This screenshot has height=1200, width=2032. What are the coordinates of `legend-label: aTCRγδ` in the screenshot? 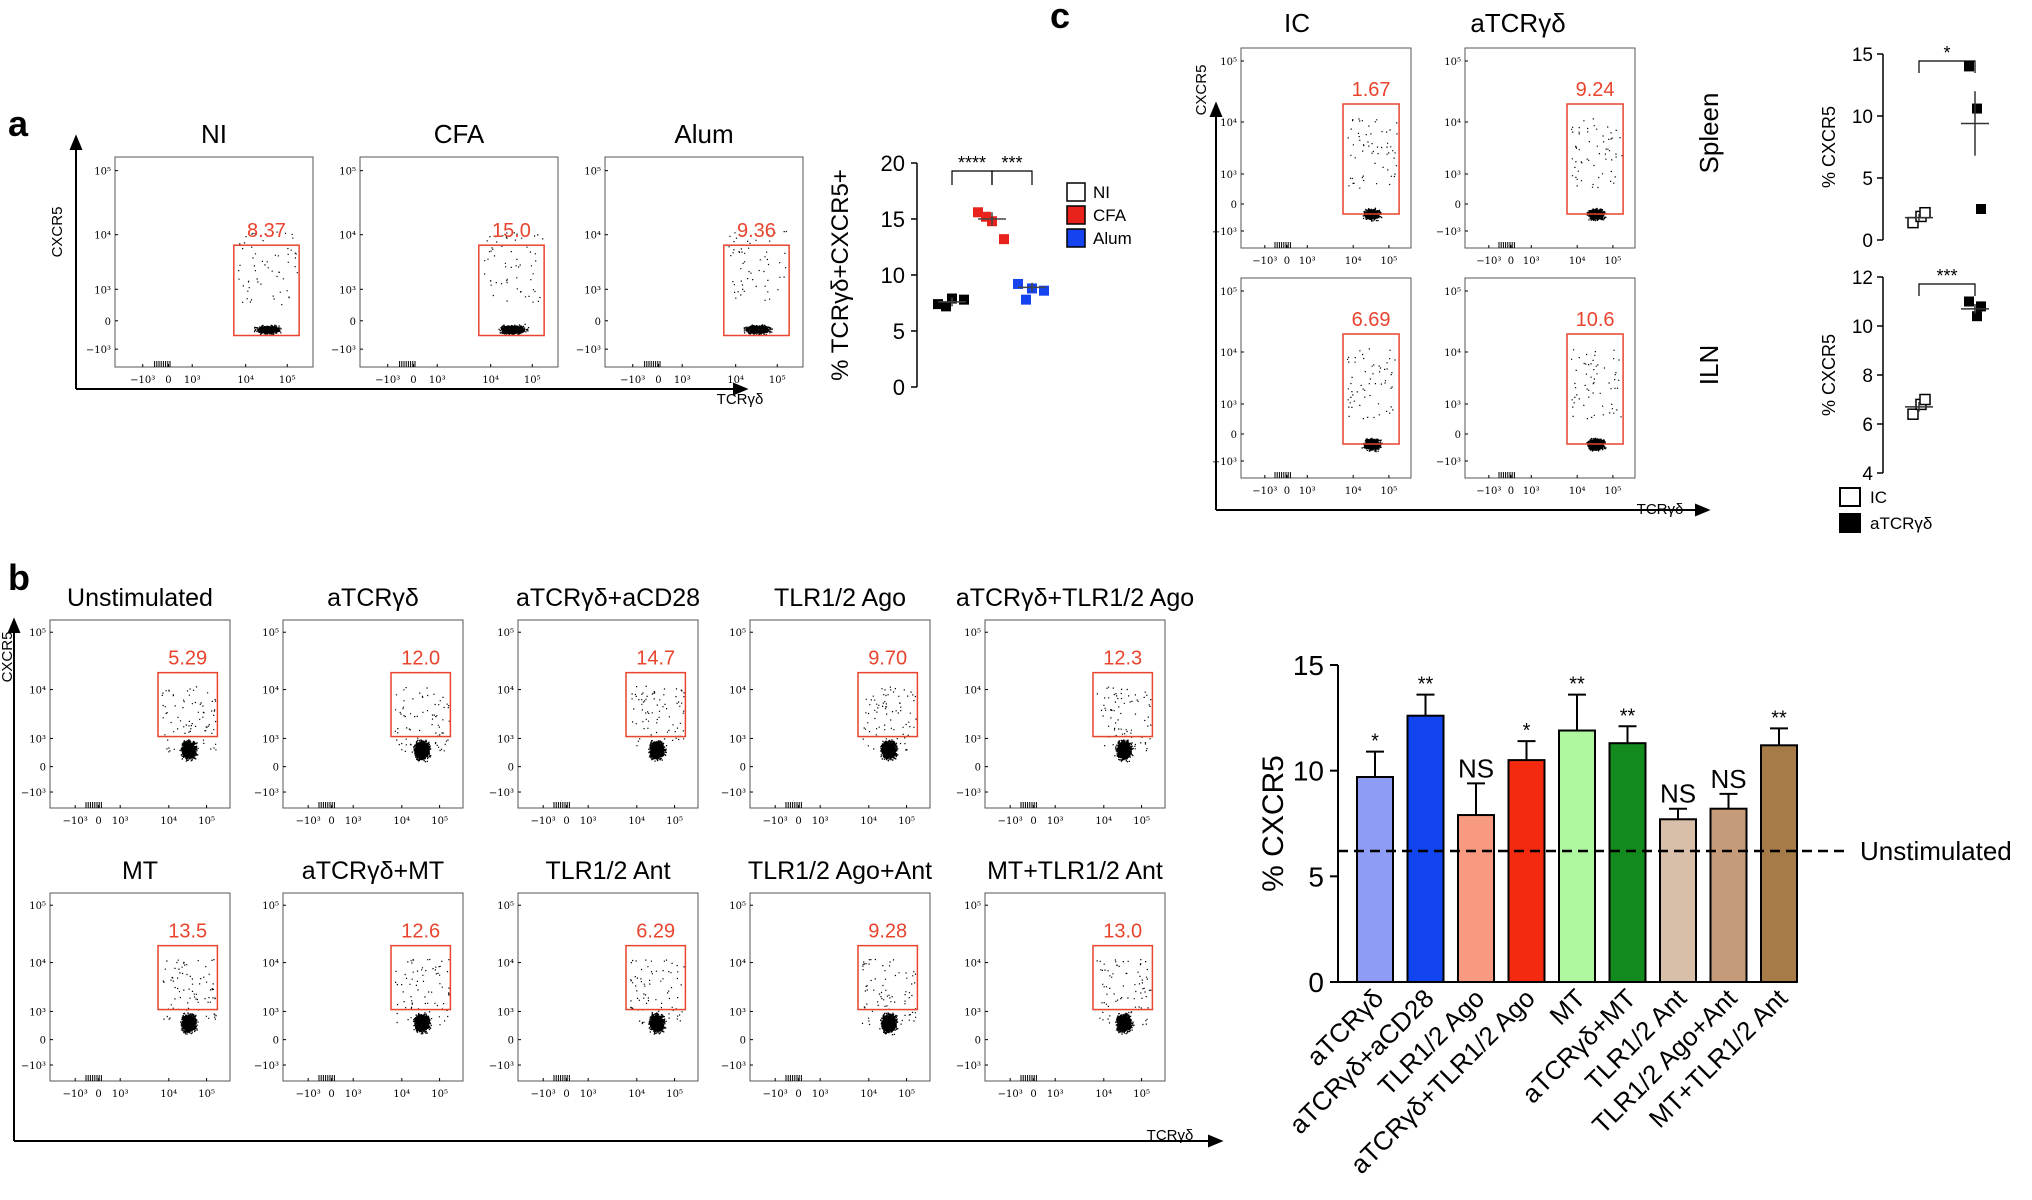 It's located at (1901, 523).